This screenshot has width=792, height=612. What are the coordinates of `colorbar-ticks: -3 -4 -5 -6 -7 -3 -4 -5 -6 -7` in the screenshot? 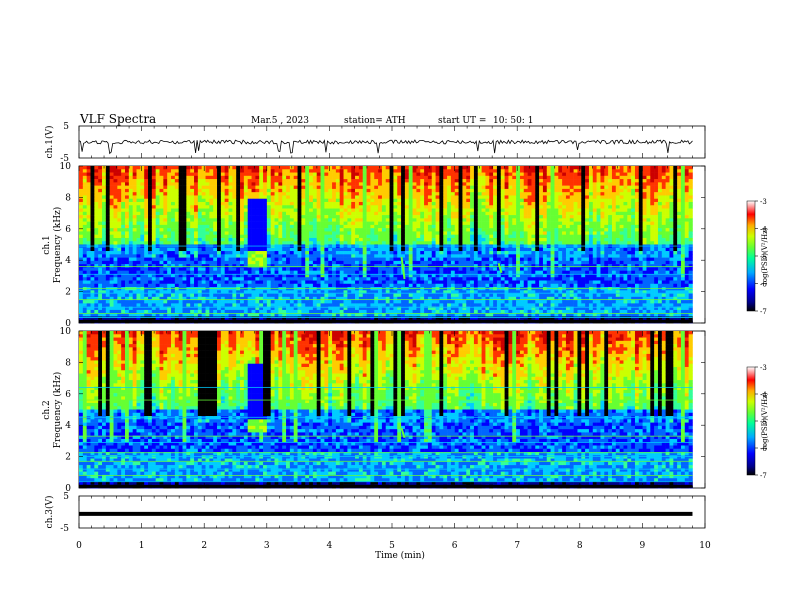 It's located at (761, 339).